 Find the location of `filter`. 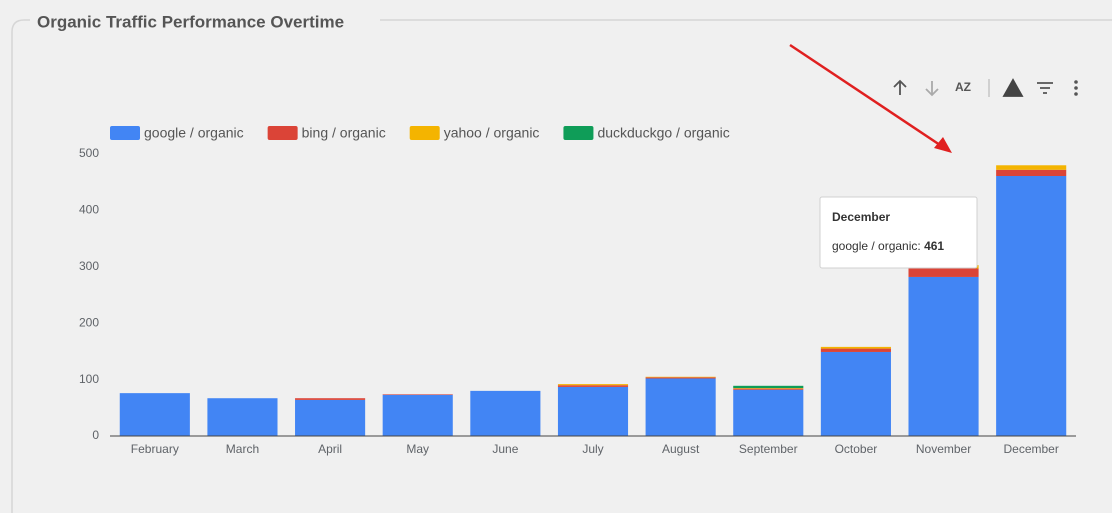

filter is located at coordinates (1045, 88).